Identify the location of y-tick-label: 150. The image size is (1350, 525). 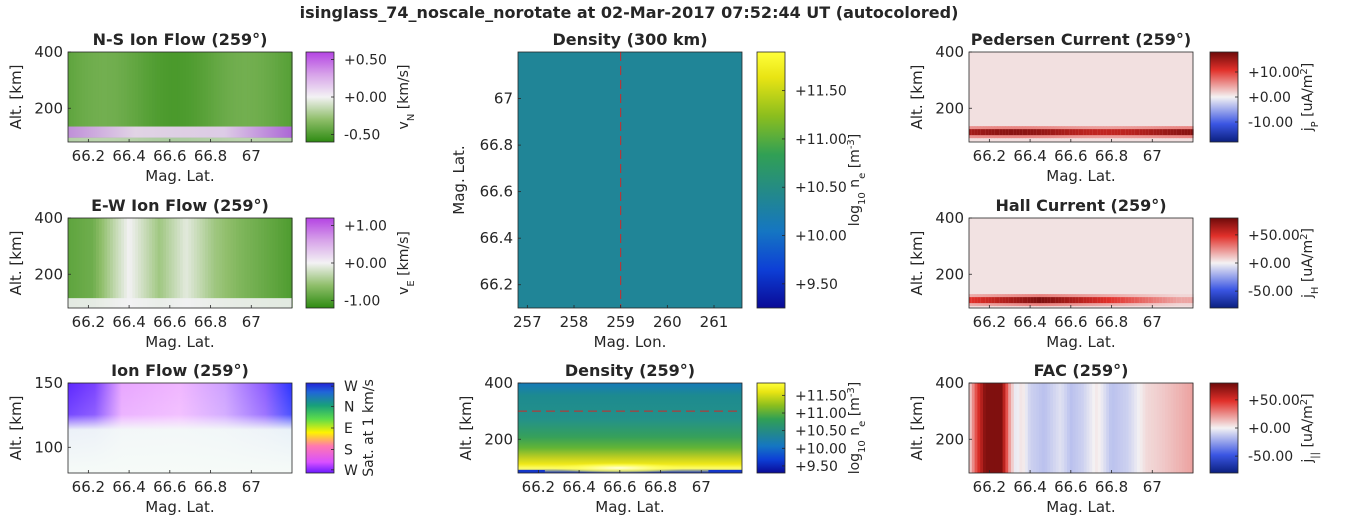
(48, 383).